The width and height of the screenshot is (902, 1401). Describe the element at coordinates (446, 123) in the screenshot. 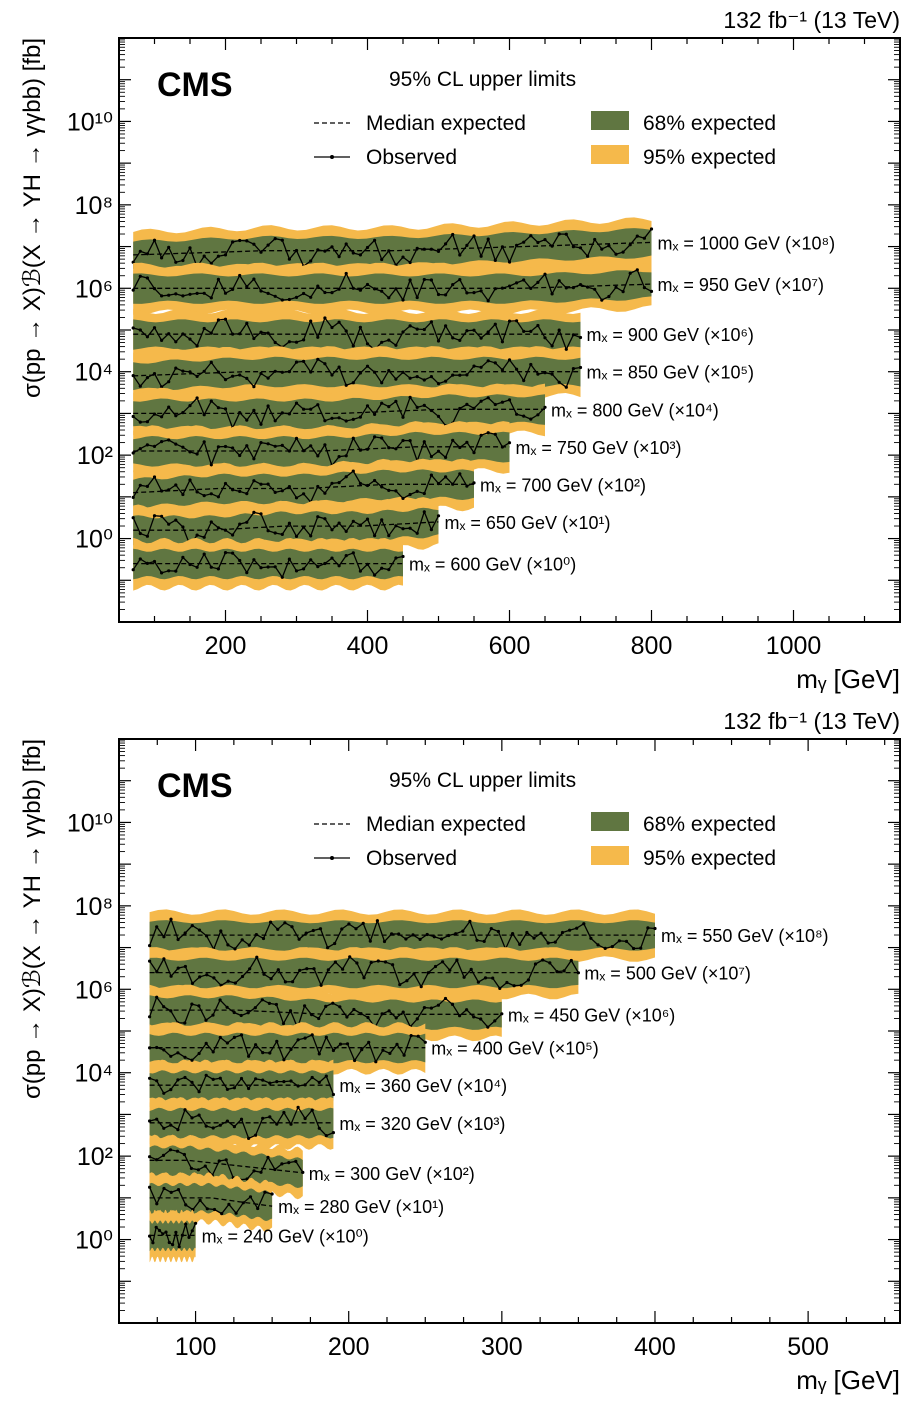

I see `legend-median-label: Median expected` at that location.